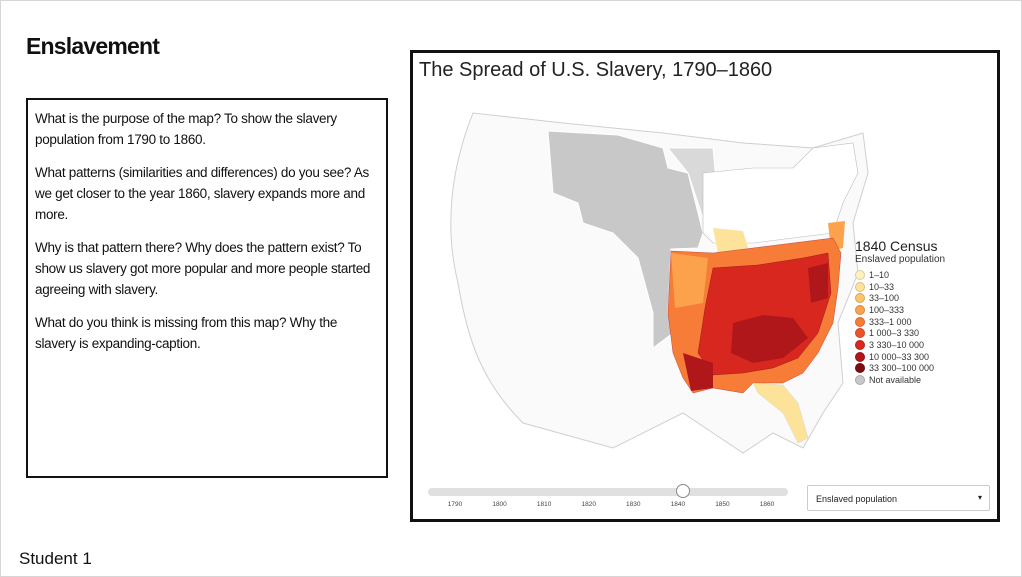  I want to click on legend-label: 1 000–3 330, so click(894, 333).